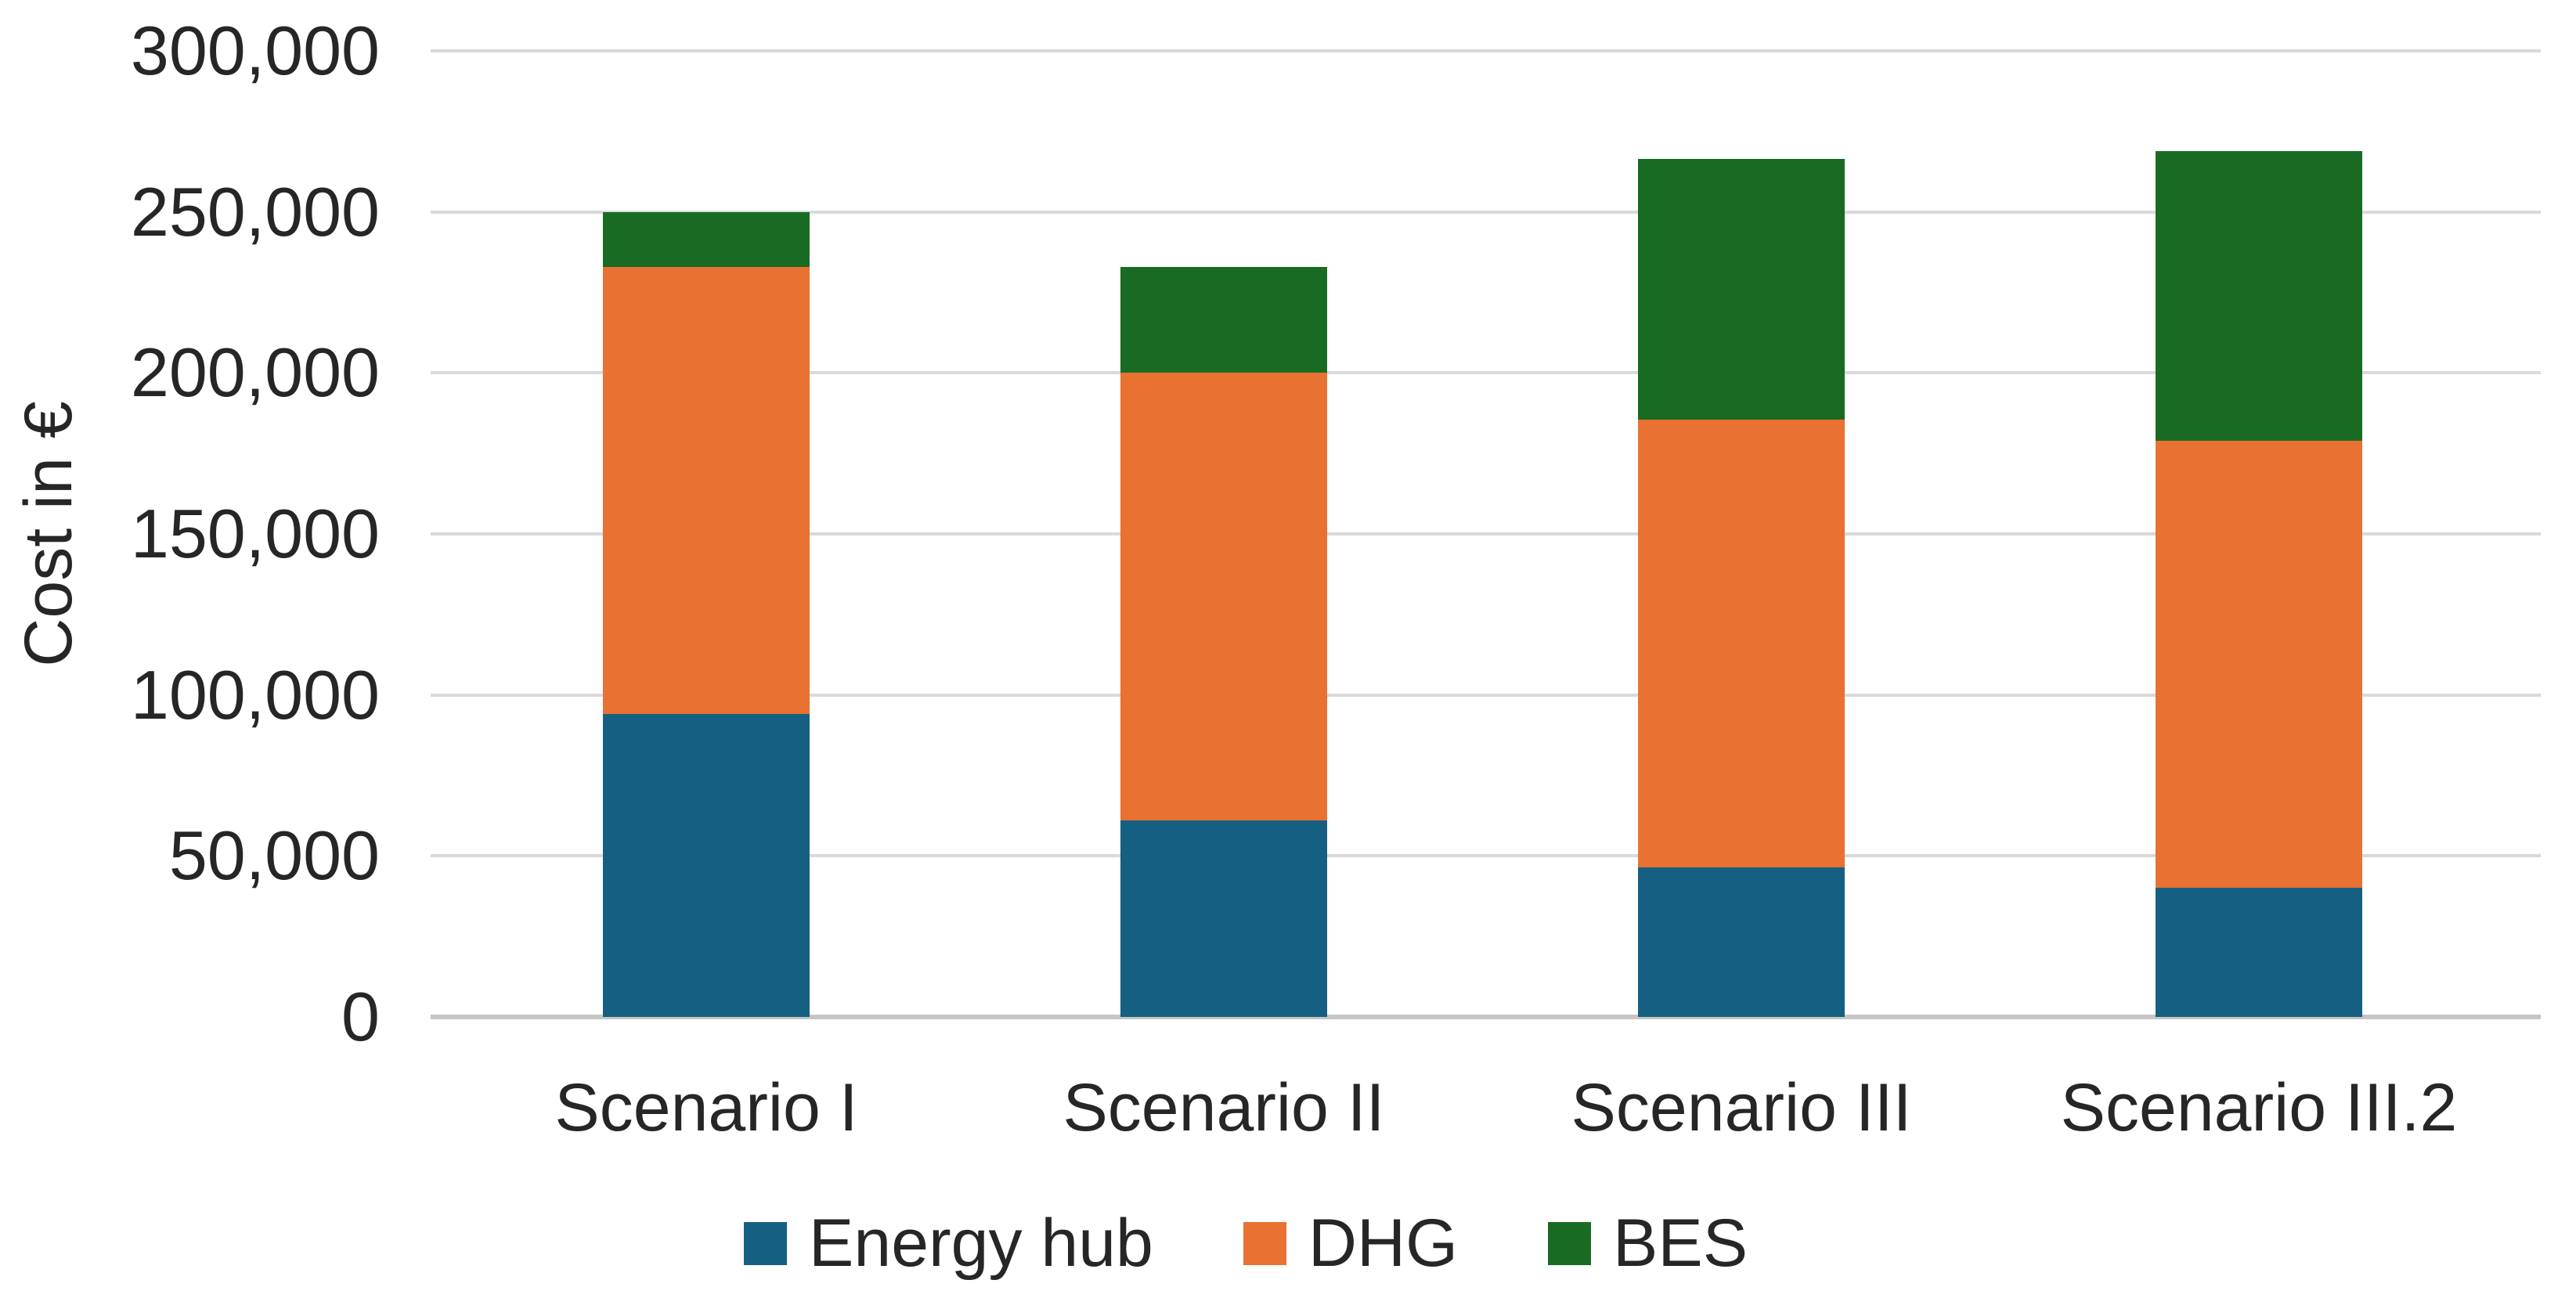  I want to click on bar-segment-scenario-ii-dhg, so click(1223, 597).